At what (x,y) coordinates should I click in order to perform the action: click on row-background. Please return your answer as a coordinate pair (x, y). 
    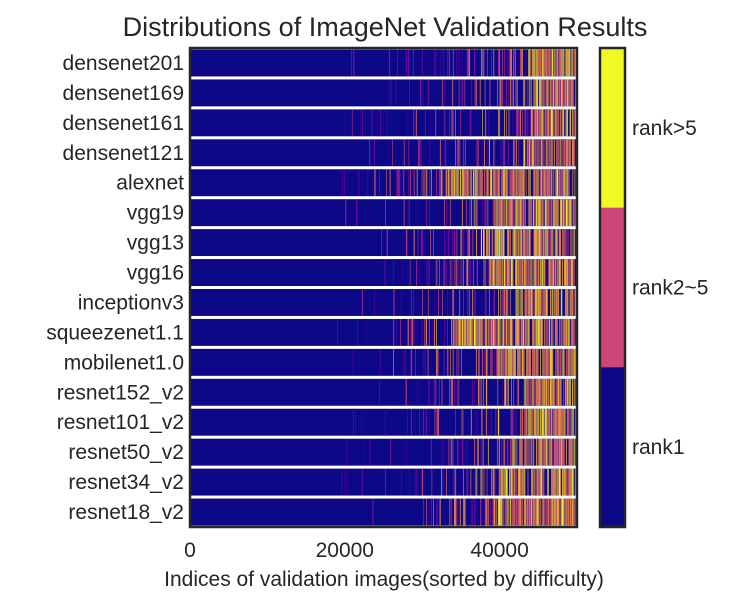
    Looking at the image, I should click on (383, 153).